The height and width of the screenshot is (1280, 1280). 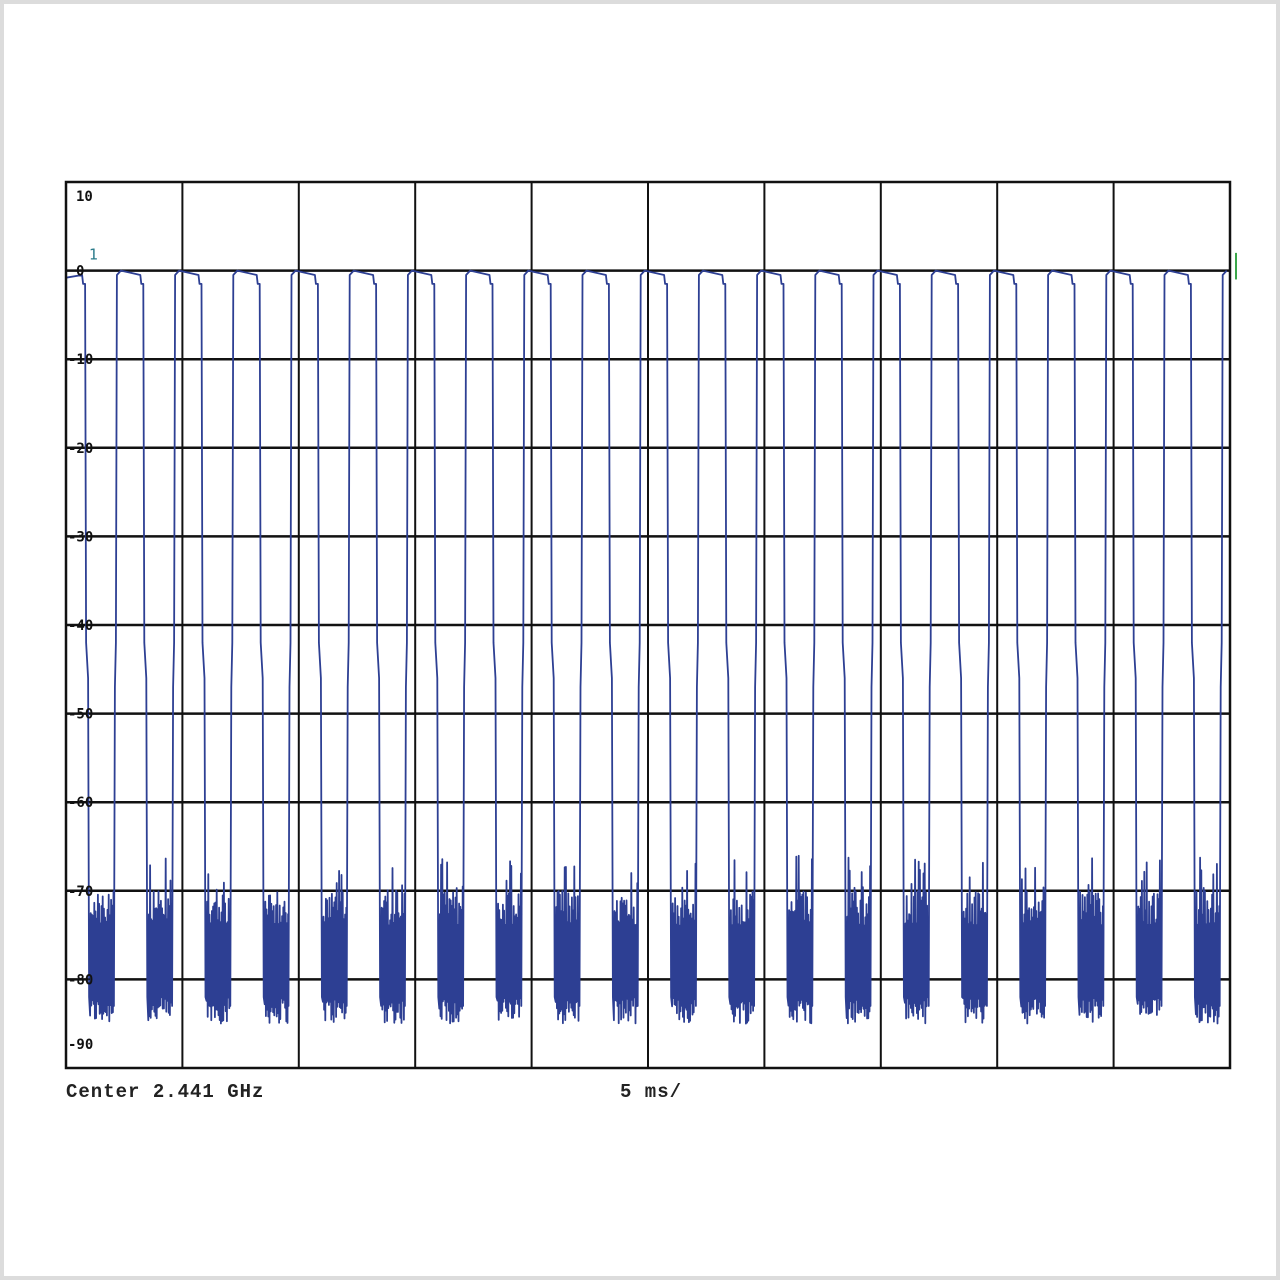 What do you see at coordinates (80, 360) in the screenshot?
I see `y-tick-label: -10` at bounding box center [80, 360].